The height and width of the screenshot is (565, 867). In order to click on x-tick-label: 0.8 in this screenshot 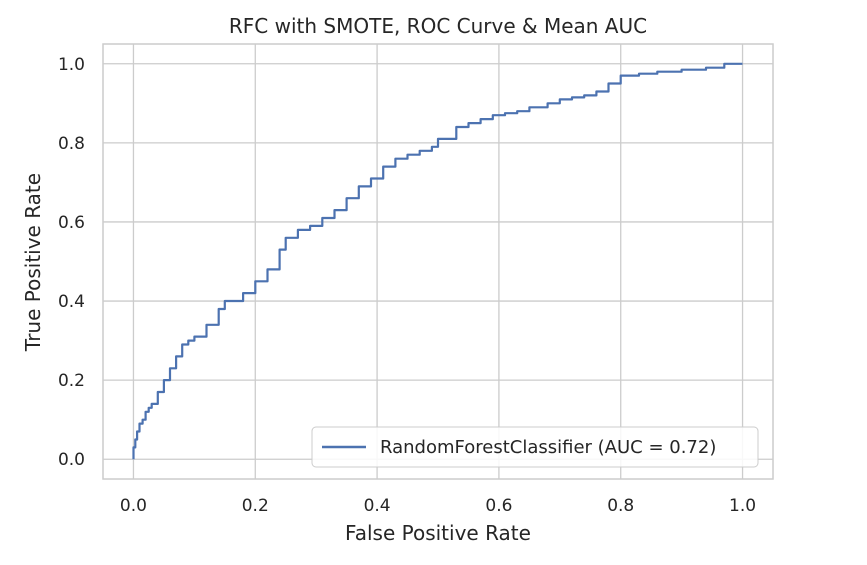, I will do `click(620, 506)`.